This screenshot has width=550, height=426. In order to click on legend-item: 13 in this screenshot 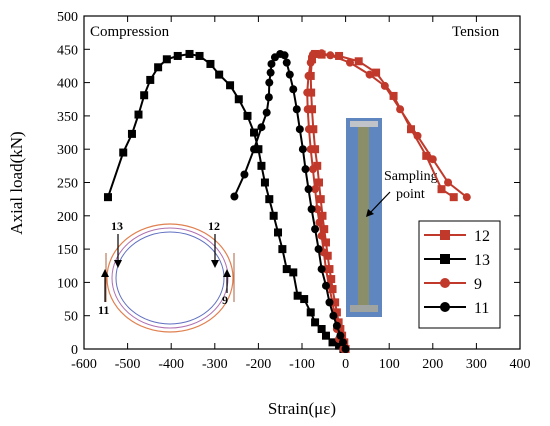, I will do `click(457, 260)`.